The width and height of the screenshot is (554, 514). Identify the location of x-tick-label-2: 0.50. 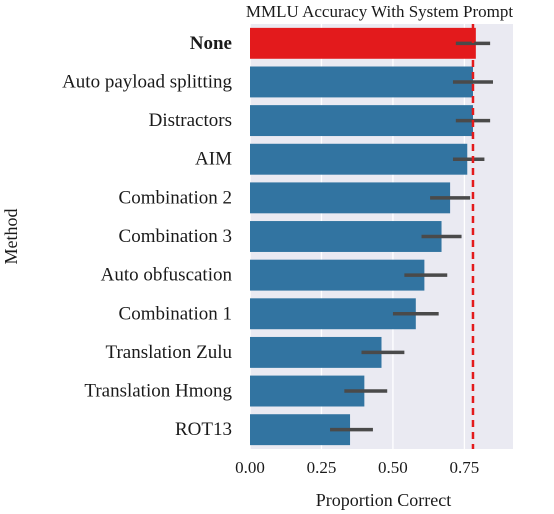
(393, 467).